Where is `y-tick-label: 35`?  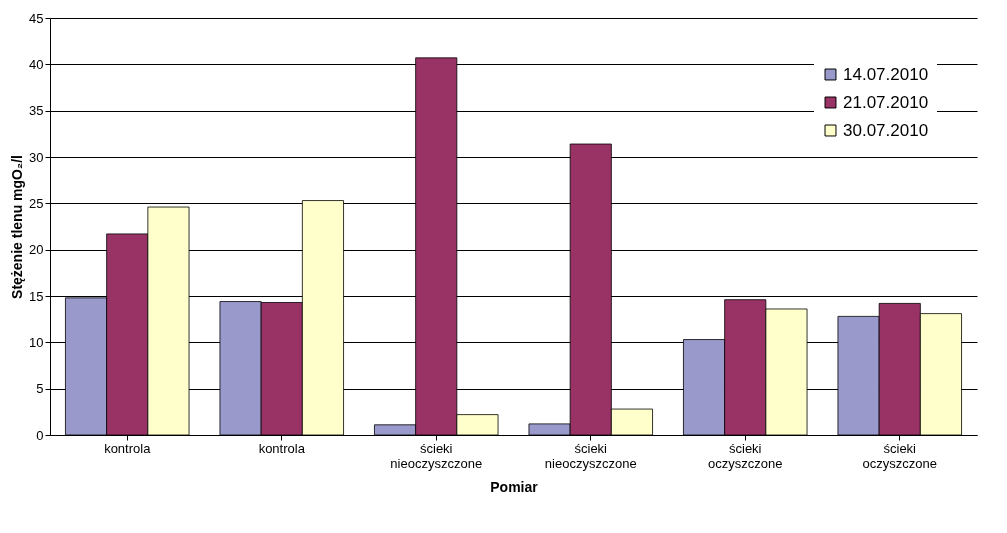 y-tick-label: 35 is located at coordinates (36, 111).